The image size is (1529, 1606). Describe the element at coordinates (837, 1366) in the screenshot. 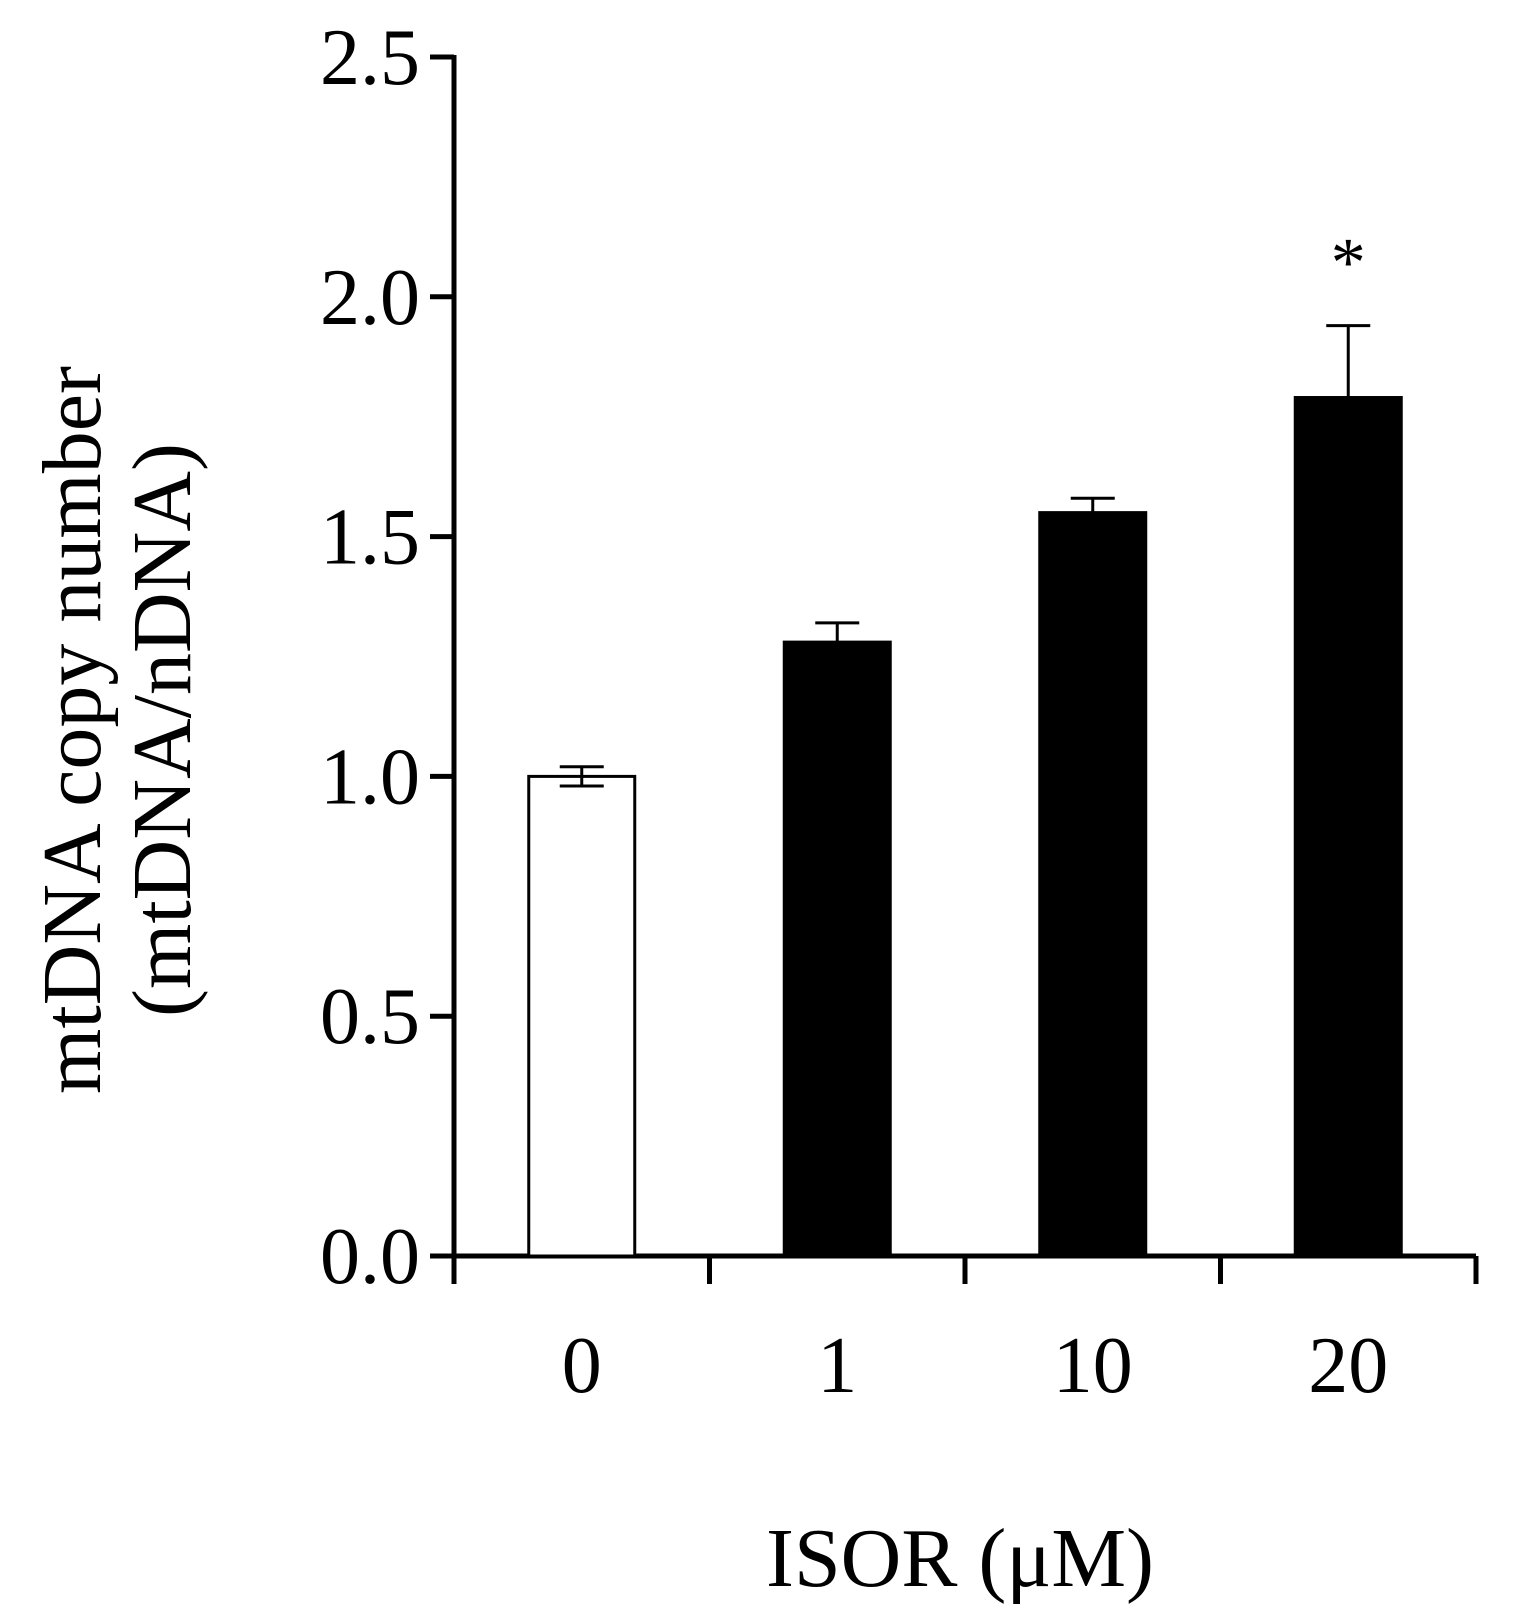

I see `x-tick-label: 1` at that location.